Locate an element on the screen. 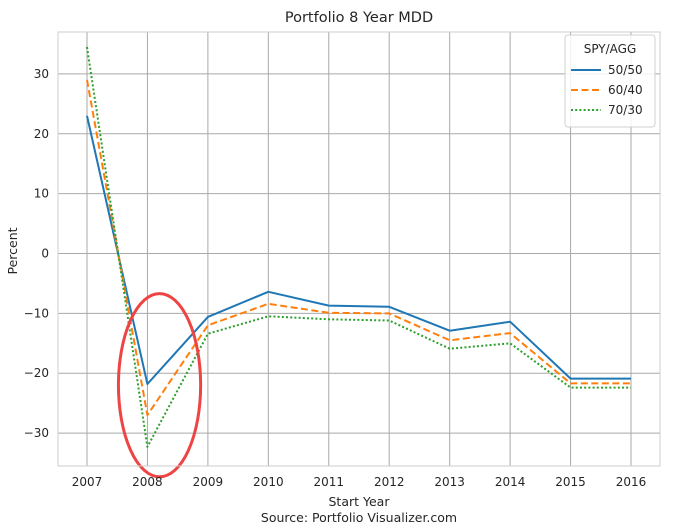 This screenshot has width=674, height=530. highlight-circle is located at coordinates (159, 385).